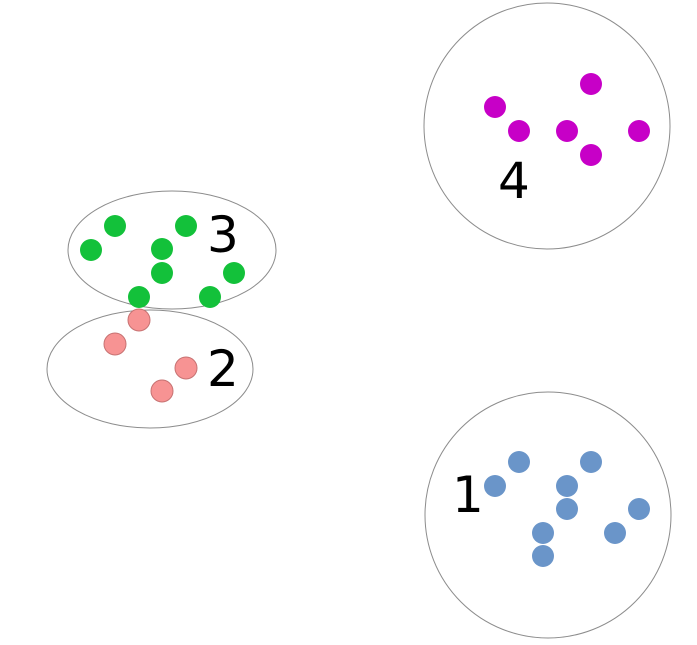 Image resolution: width=697 pixels, height=645 pixels. I want to click on cluster-4-outline, so click(547, 126).